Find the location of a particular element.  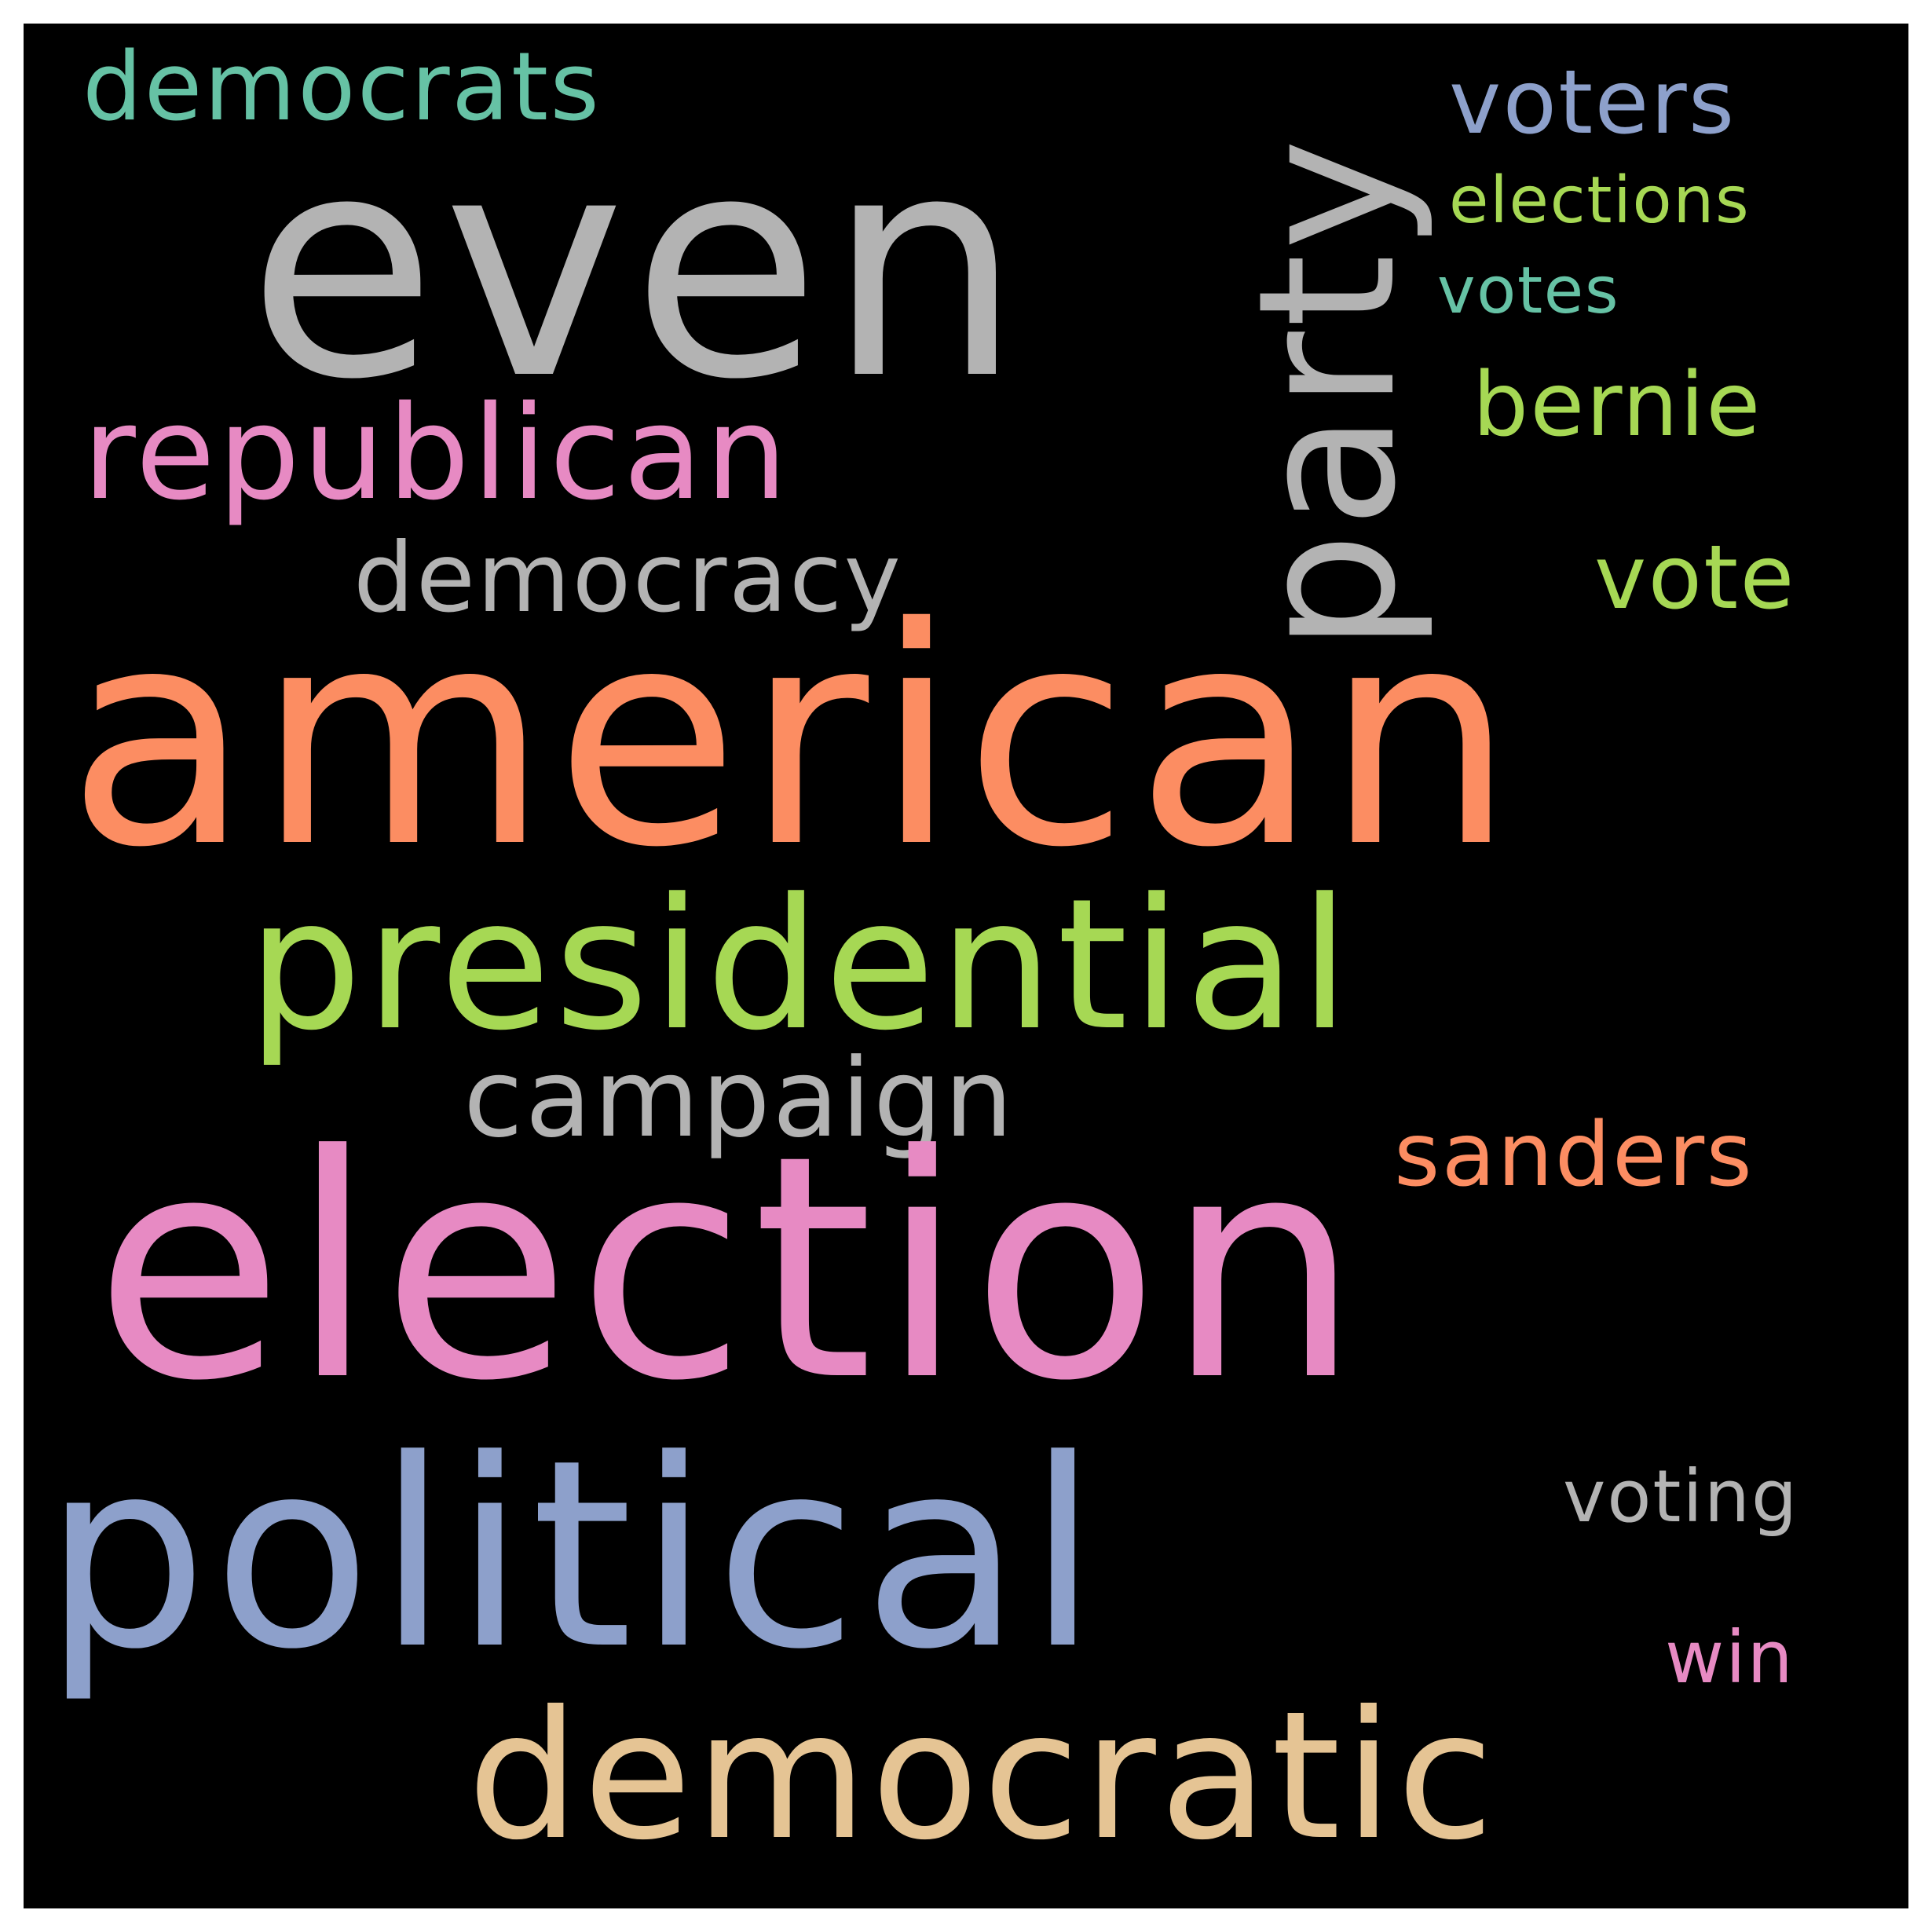

word-vote: vote is located at coordinates (1695, 578).